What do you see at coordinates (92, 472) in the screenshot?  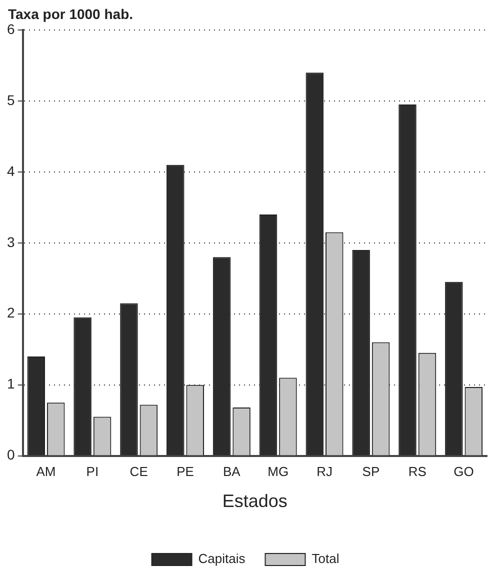 I see `x-tick-label: PI` at bounding box center [92, 472].